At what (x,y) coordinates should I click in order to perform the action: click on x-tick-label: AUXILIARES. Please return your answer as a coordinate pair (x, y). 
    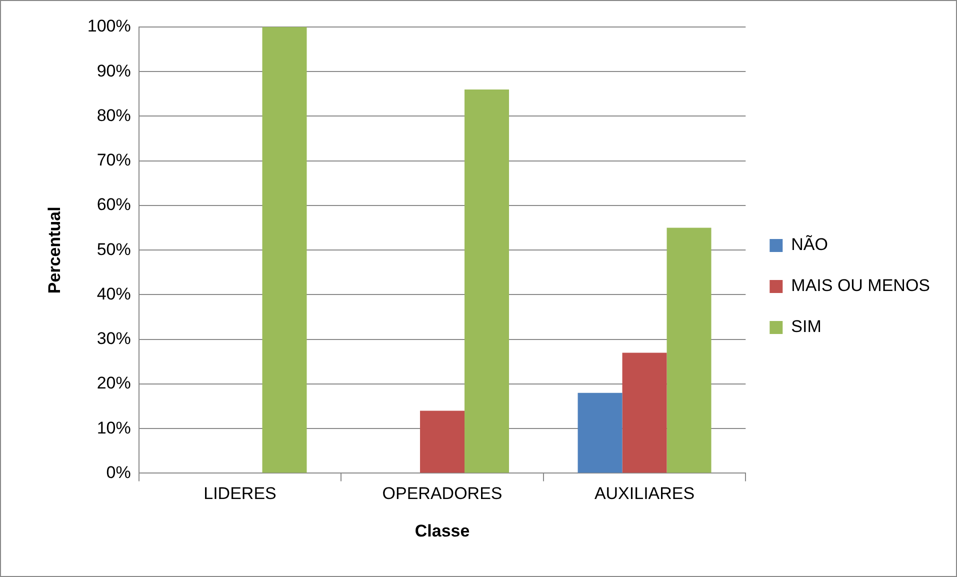
    Looking at the image, I should click on (644, 494).